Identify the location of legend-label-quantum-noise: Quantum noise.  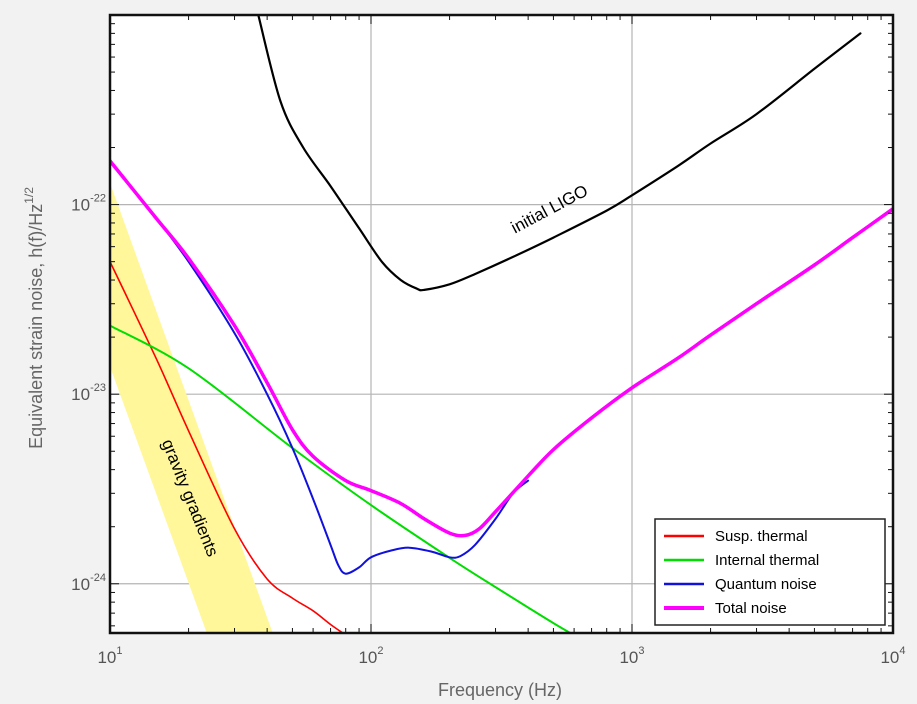
(766, 584).